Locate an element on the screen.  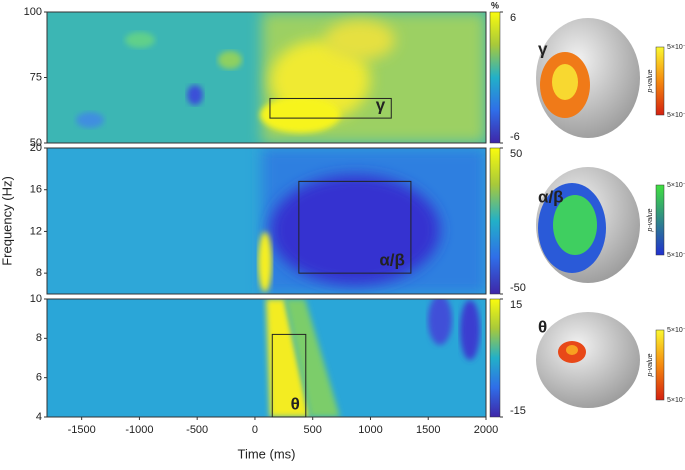
colorbar-label: % is located at coordinates (495, 5).